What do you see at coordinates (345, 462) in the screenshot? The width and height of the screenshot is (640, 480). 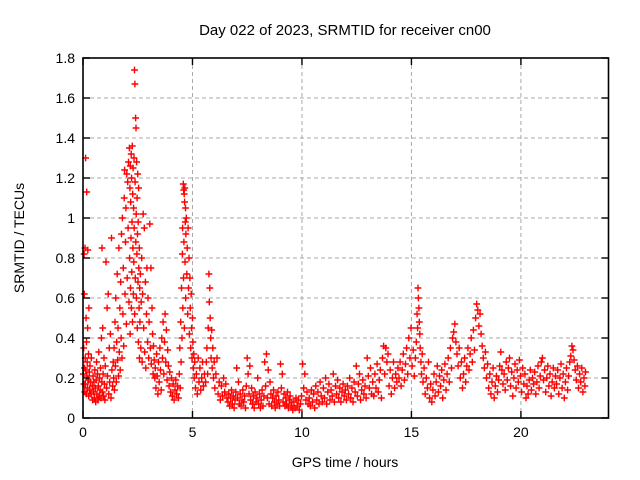 I see `x-axis-label: GPS time / hours` at bounding box center [345, 462].